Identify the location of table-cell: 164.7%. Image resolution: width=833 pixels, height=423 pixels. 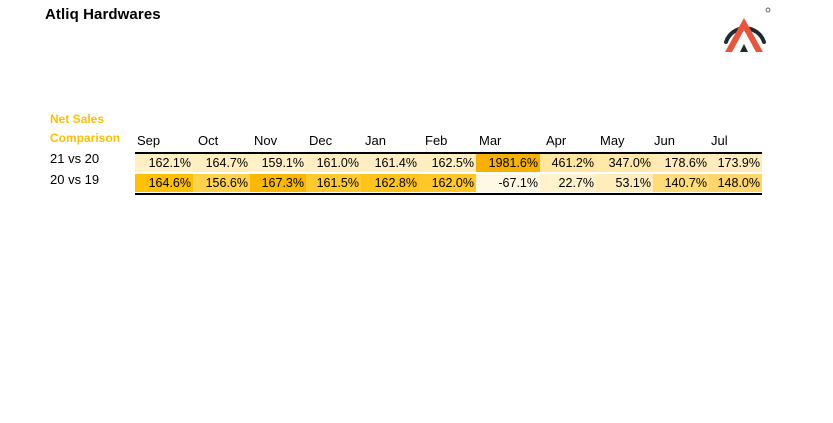
(221, 163).